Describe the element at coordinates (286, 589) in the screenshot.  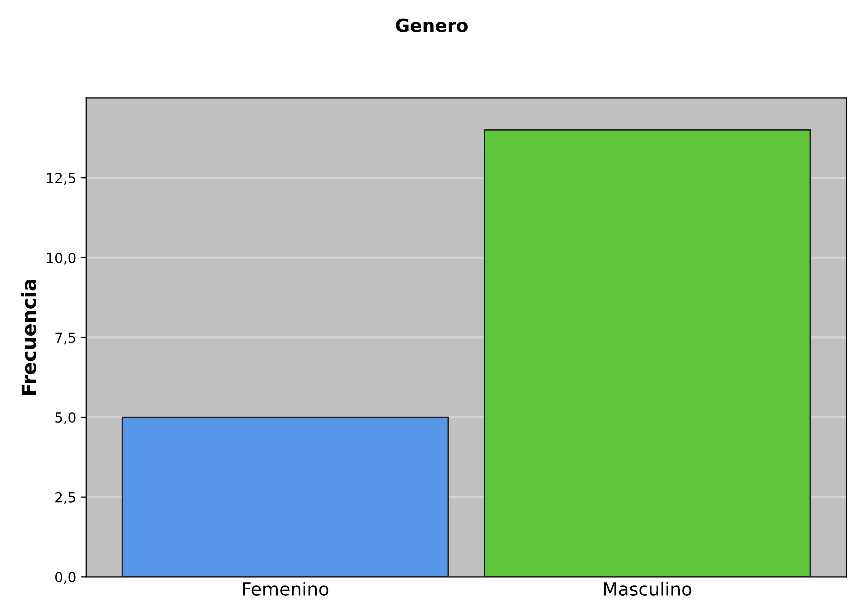
I see `x-tick-label: Femenino` at that location.